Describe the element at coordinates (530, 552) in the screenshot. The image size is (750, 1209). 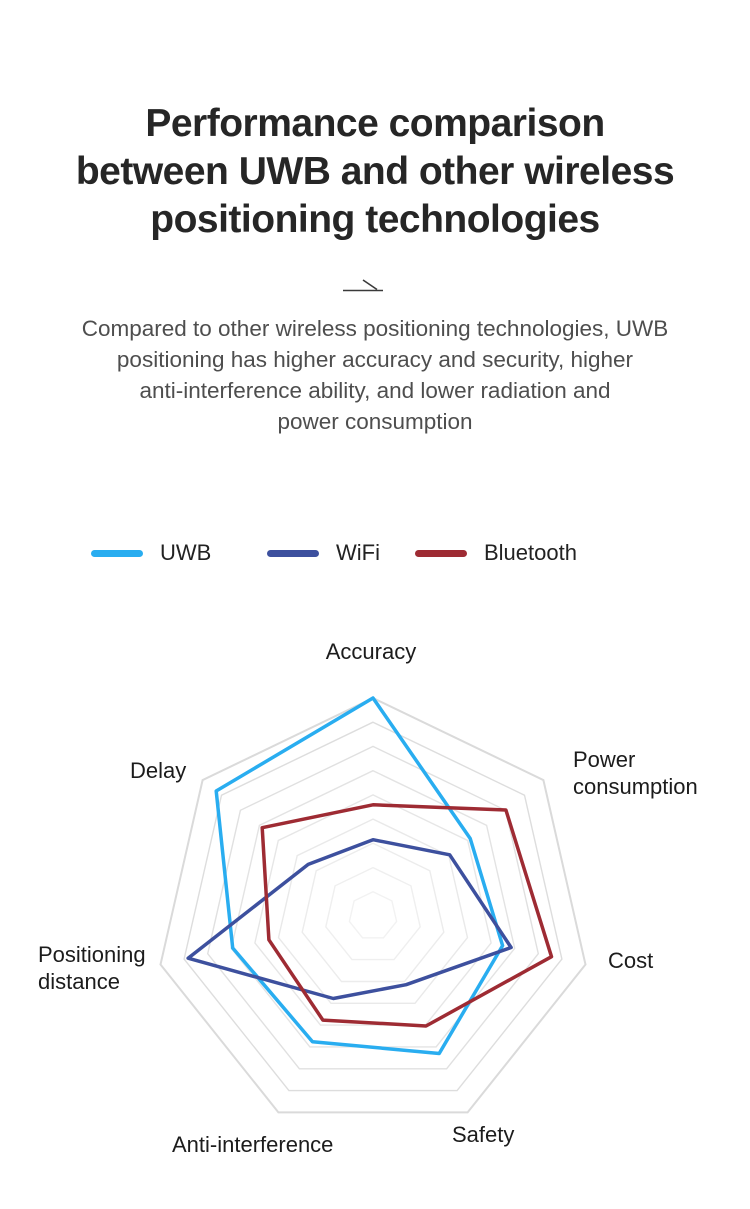
I see `legend-label-bluetooth: Bluetooth` at that location.